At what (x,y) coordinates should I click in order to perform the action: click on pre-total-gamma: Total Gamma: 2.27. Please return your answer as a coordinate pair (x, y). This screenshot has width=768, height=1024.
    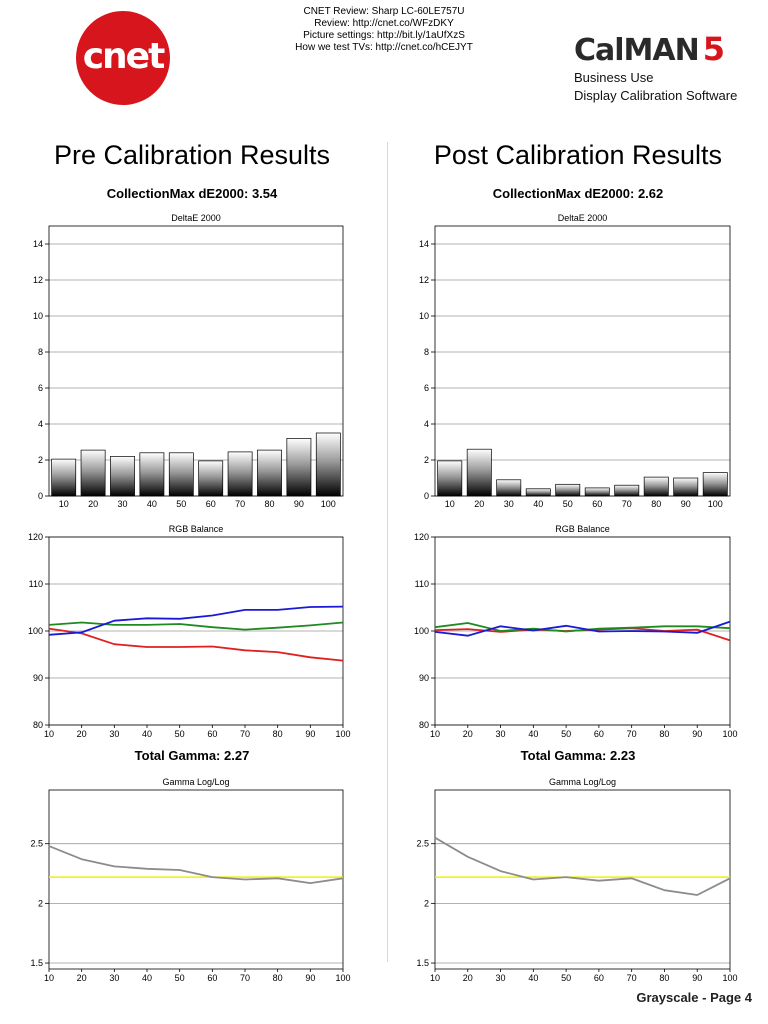
    Looking at the image, I should click on (192, 755).